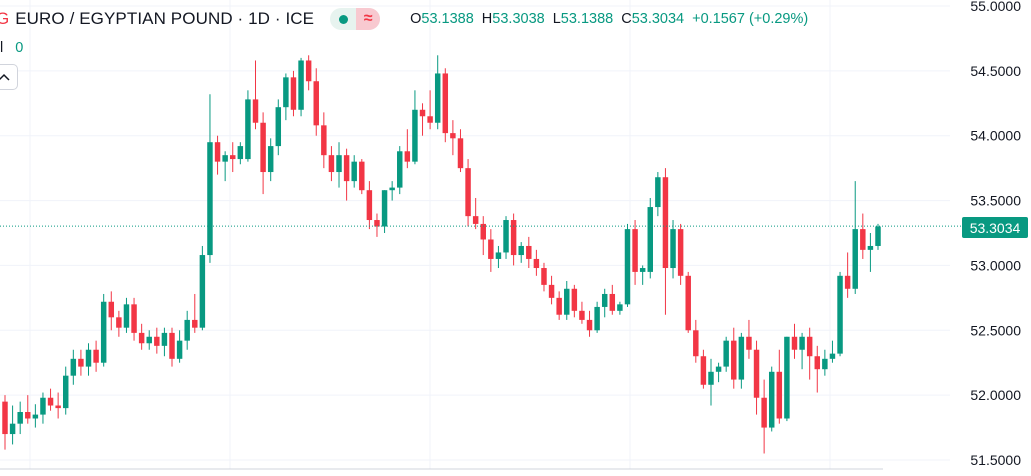  Describe the element at coordinates (995, 330) in the screenshot. I see `price-axis-tick-label: 52.5000` at that location.